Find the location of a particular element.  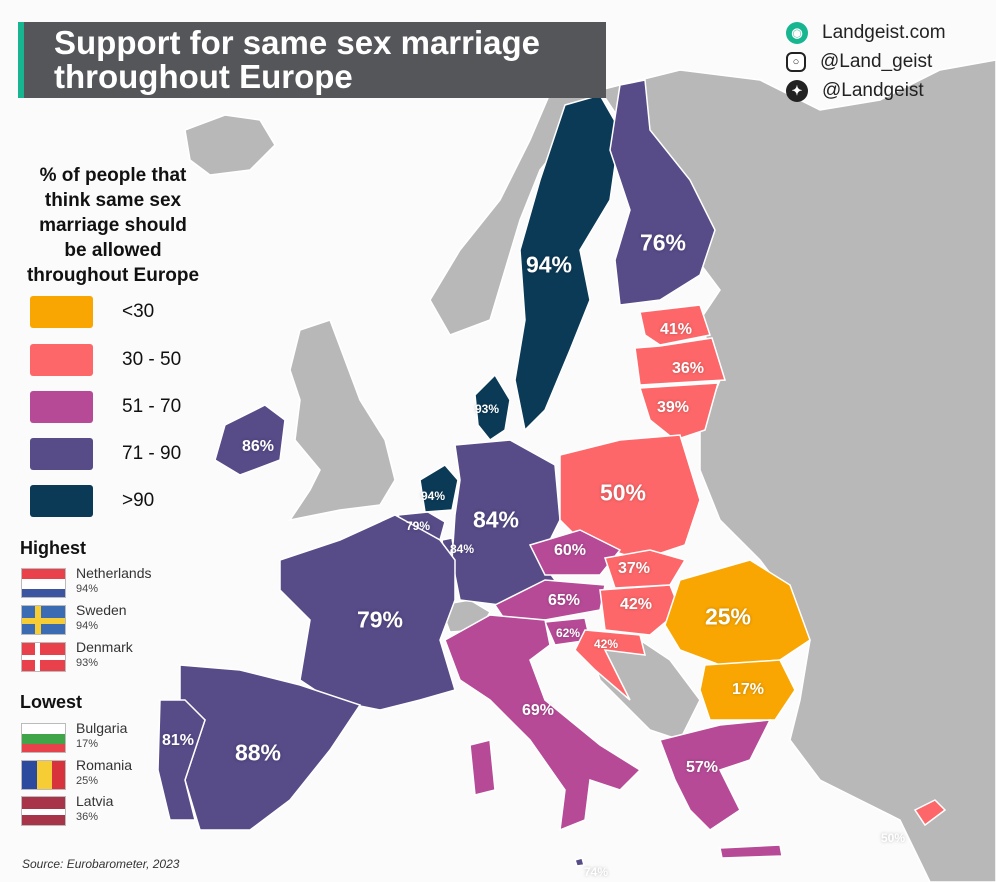

legend-item-gt90: >90 is located at coordinates (110, 501).